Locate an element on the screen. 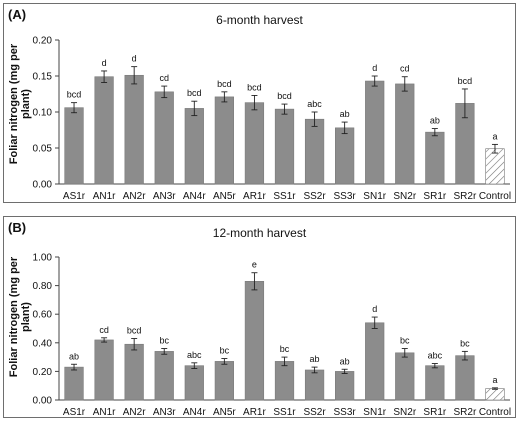 Image resolution: width=520 pixels, height=421 pixels. y-tick-label: 0.05 is located at coordinates (43, 149).